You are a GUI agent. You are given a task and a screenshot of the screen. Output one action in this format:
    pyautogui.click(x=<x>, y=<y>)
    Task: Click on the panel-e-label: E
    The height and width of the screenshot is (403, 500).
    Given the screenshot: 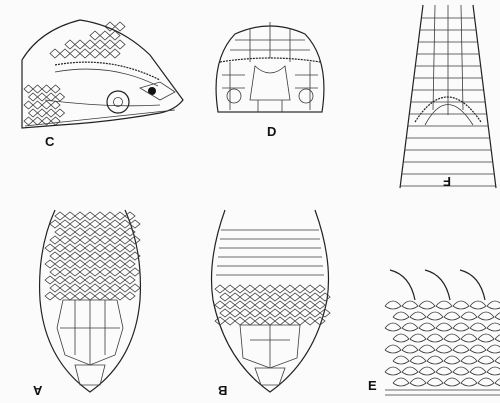 What is the action you would take?
    pyautogui.click(x=372, y=385)
    